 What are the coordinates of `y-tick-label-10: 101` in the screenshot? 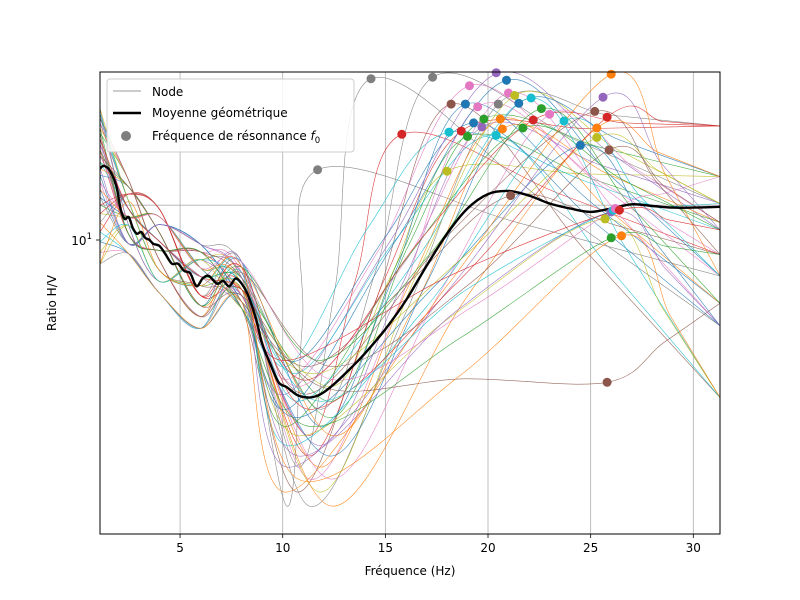 It's located at (81, 240).